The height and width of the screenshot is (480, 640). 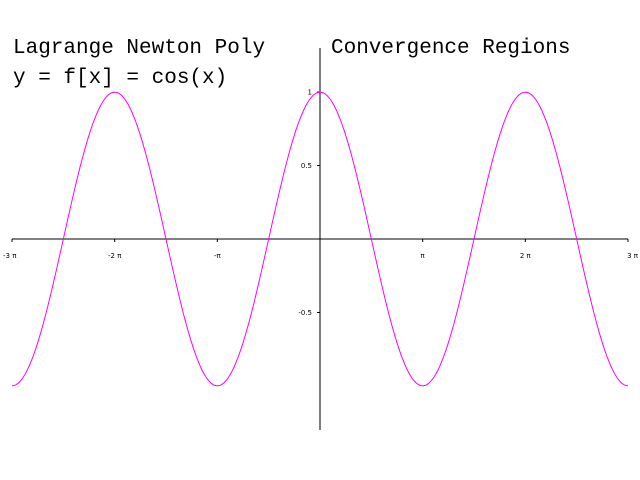 I want to click on x-tick-label: -π, so click(x=218, y=256).